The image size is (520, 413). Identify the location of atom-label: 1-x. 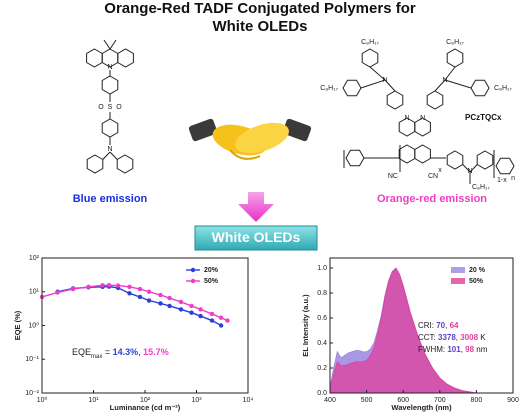
(502, 180).